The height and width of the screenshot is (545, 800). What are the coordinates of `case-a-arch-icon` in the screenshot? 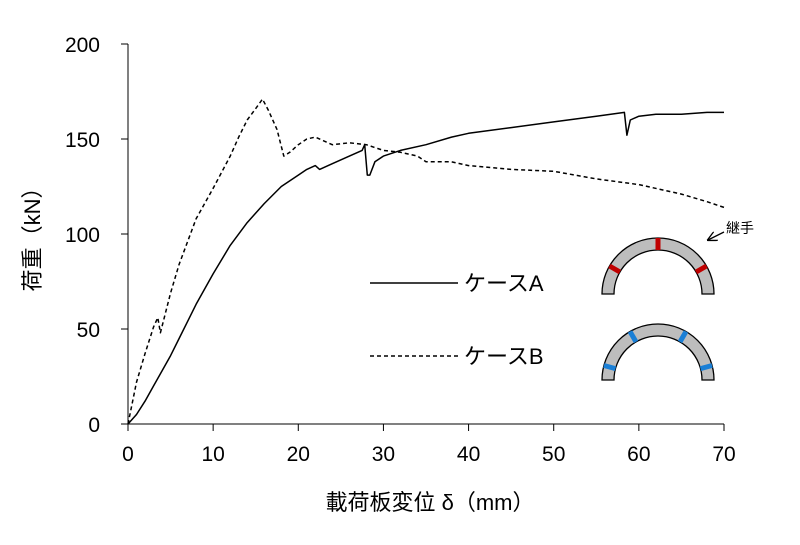 It's located at (658, 266).